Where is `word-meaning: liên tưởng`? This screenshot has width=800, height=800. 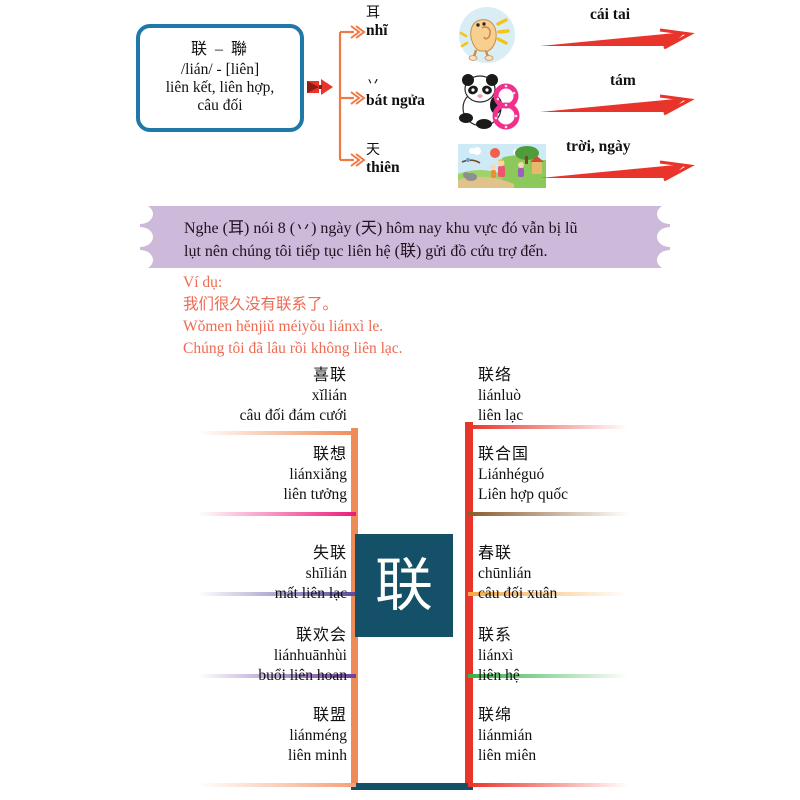 word-meaning: liên tưởng is located at coordinates (315, 495).